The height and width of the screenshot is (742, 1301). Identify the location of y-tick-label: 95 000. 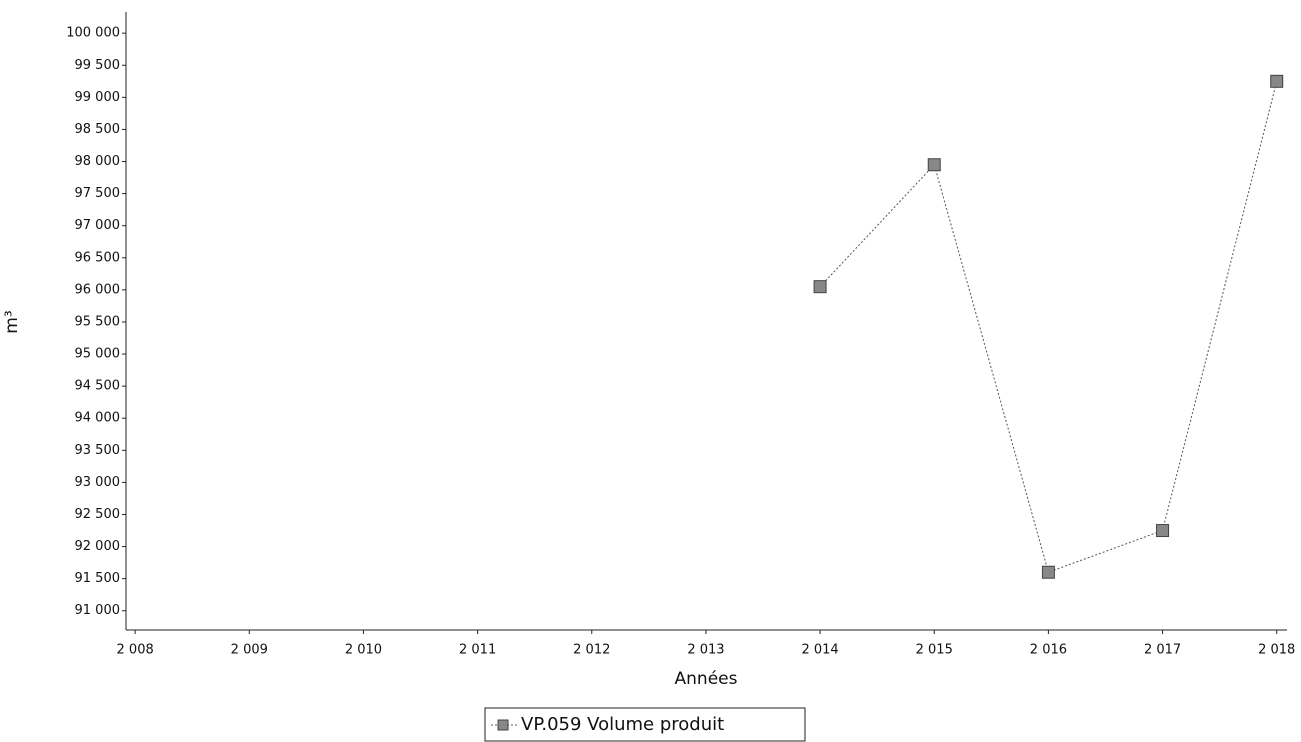
(98, 354).